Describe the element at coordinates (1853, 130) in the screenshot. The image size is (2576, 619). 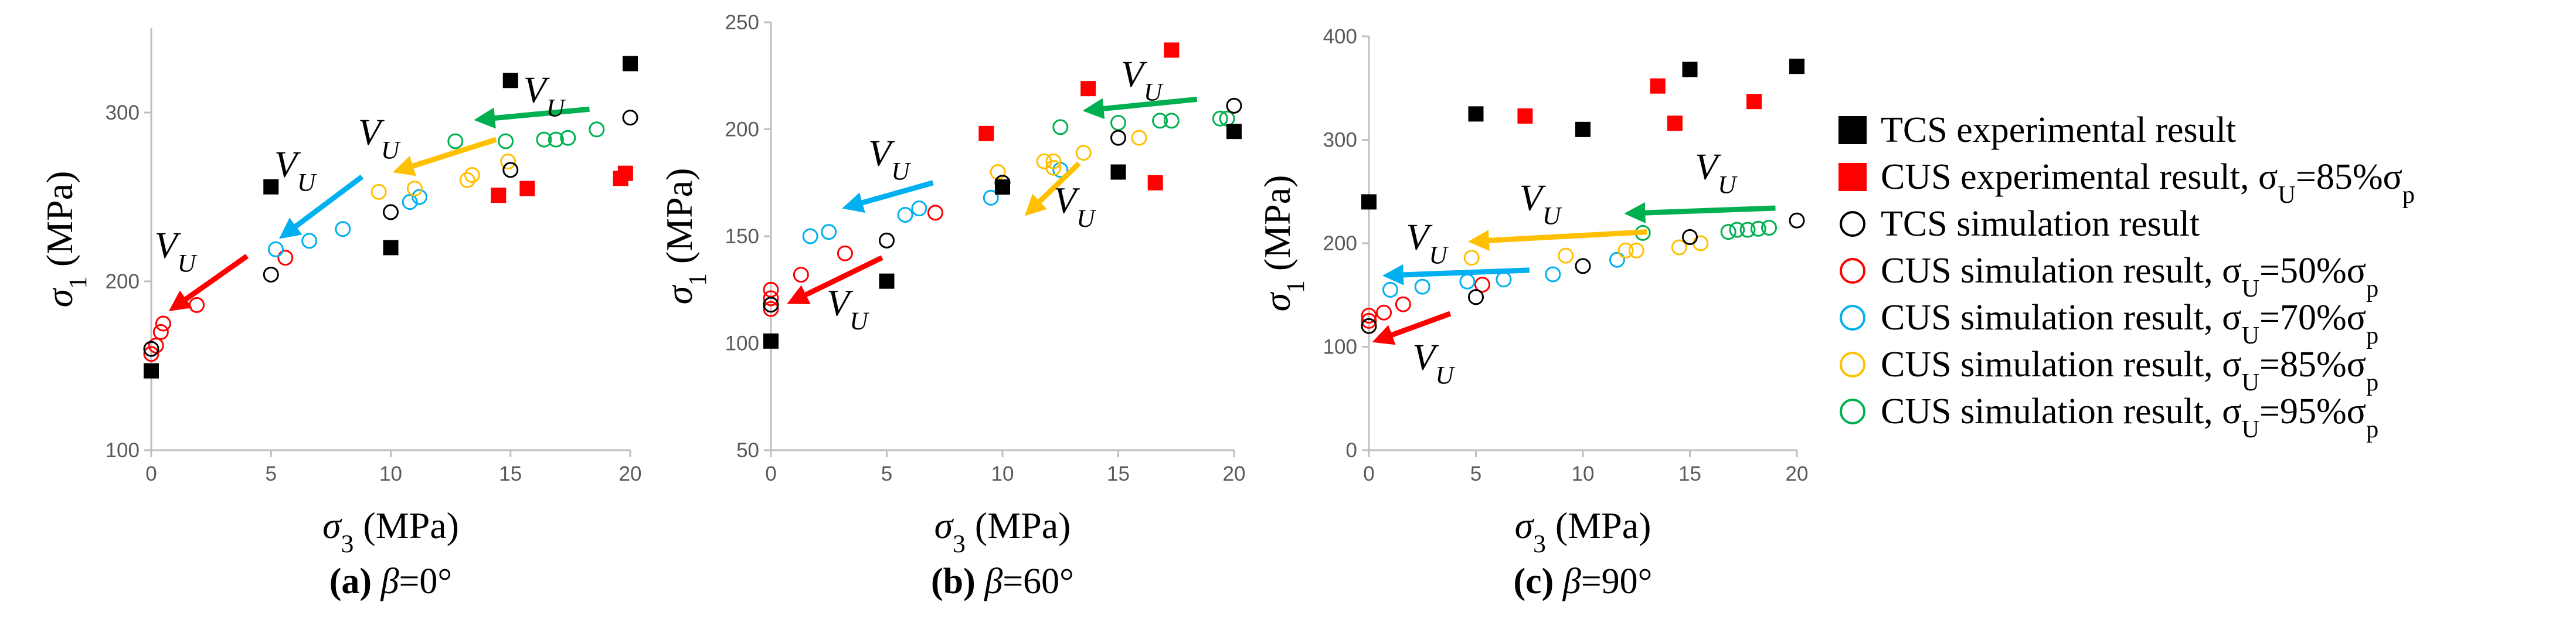
I see `legend-marker-tcs_exp` at that location.